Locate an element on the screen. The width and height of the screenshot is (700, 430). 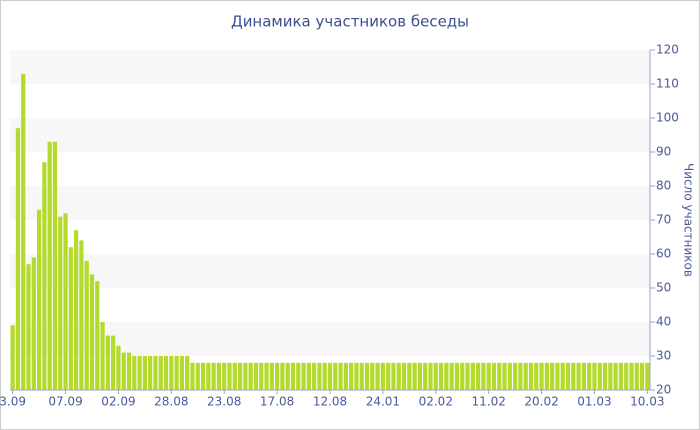
x-tick-label: 02.09 is located at coordinates (118, 402).